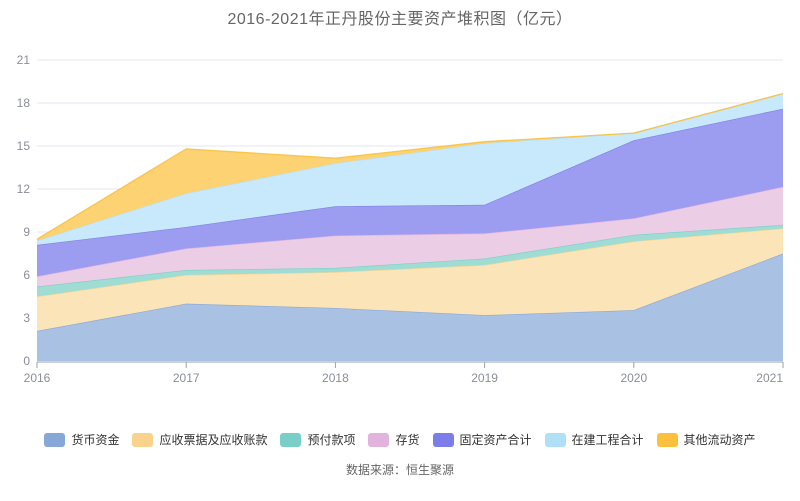 The height and width of the screenshot is (501, 800). What do you see at coordinates (769, 378) in the screenshot?
I see `x-axis-label: 2021` at bounding box center [769, 378].